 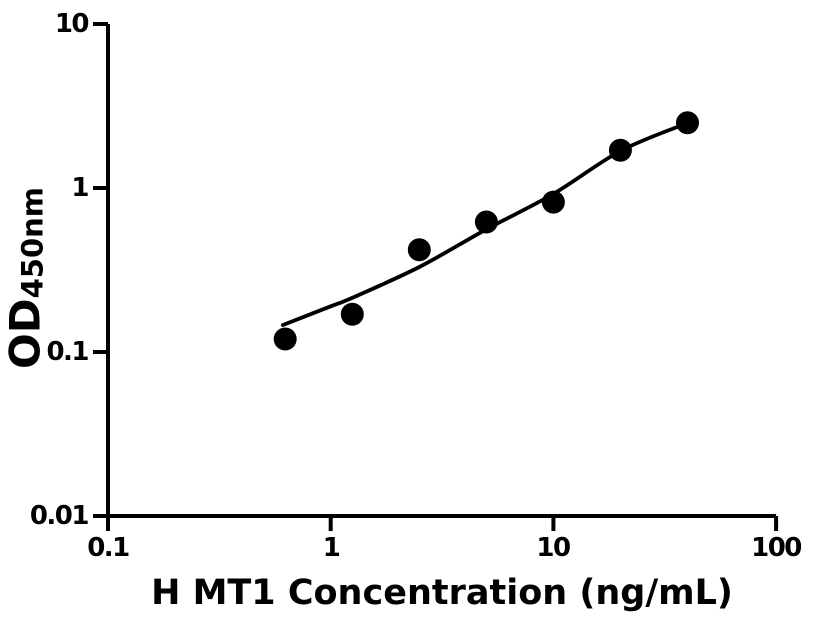 What do you see at coordinates (25, 333) in the screenshot?
I see `y-axis-title-main: OD` at bounding box center [25, 333].